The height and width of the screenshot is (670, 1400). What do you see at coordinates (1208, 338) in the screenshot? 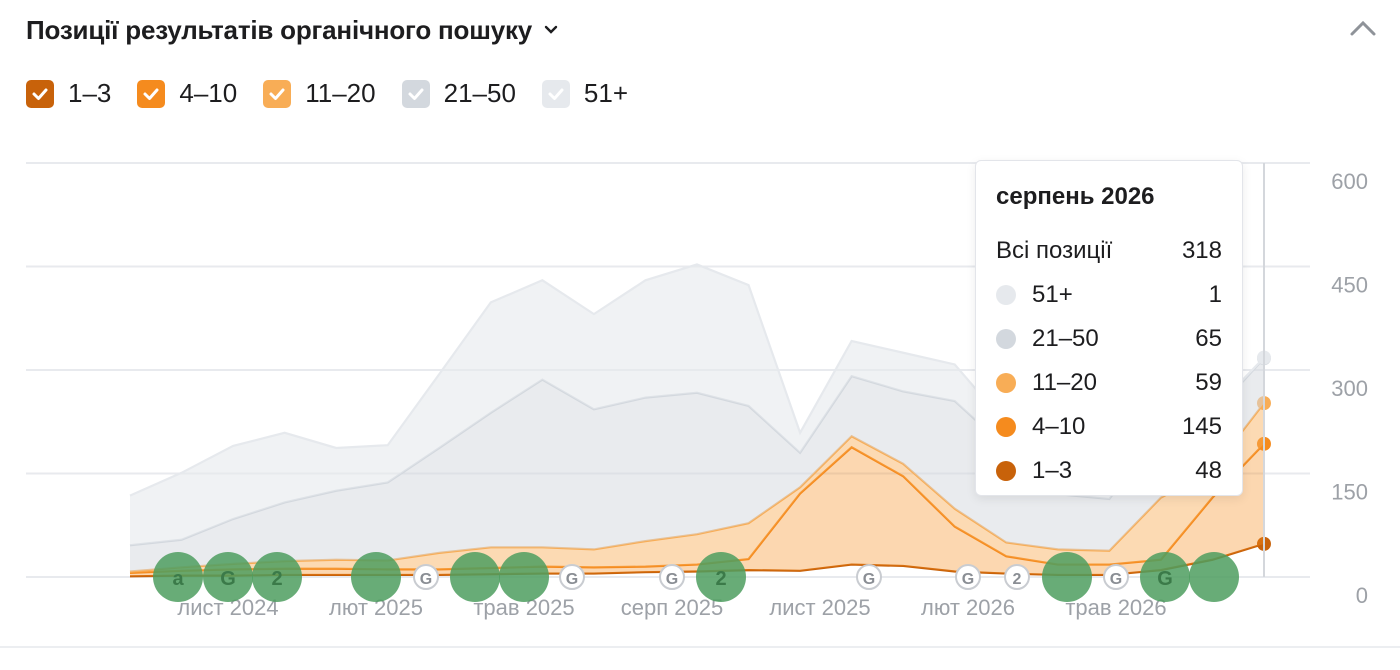
I see `tooltip-row-value: 65` at bounding box center [1208, 338].